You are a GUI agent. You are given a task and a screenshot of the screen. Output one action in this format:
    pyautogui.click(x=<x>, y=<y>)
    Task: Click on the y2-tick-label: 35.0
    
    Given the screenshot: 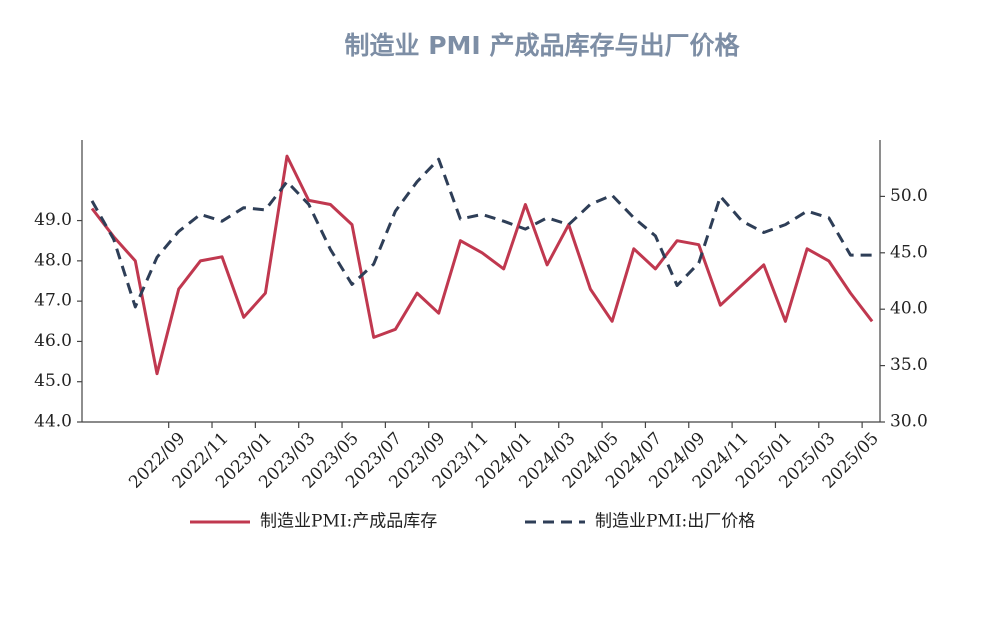 What is the action you would take?
    pyautogui.click(x=909, y=365)
    